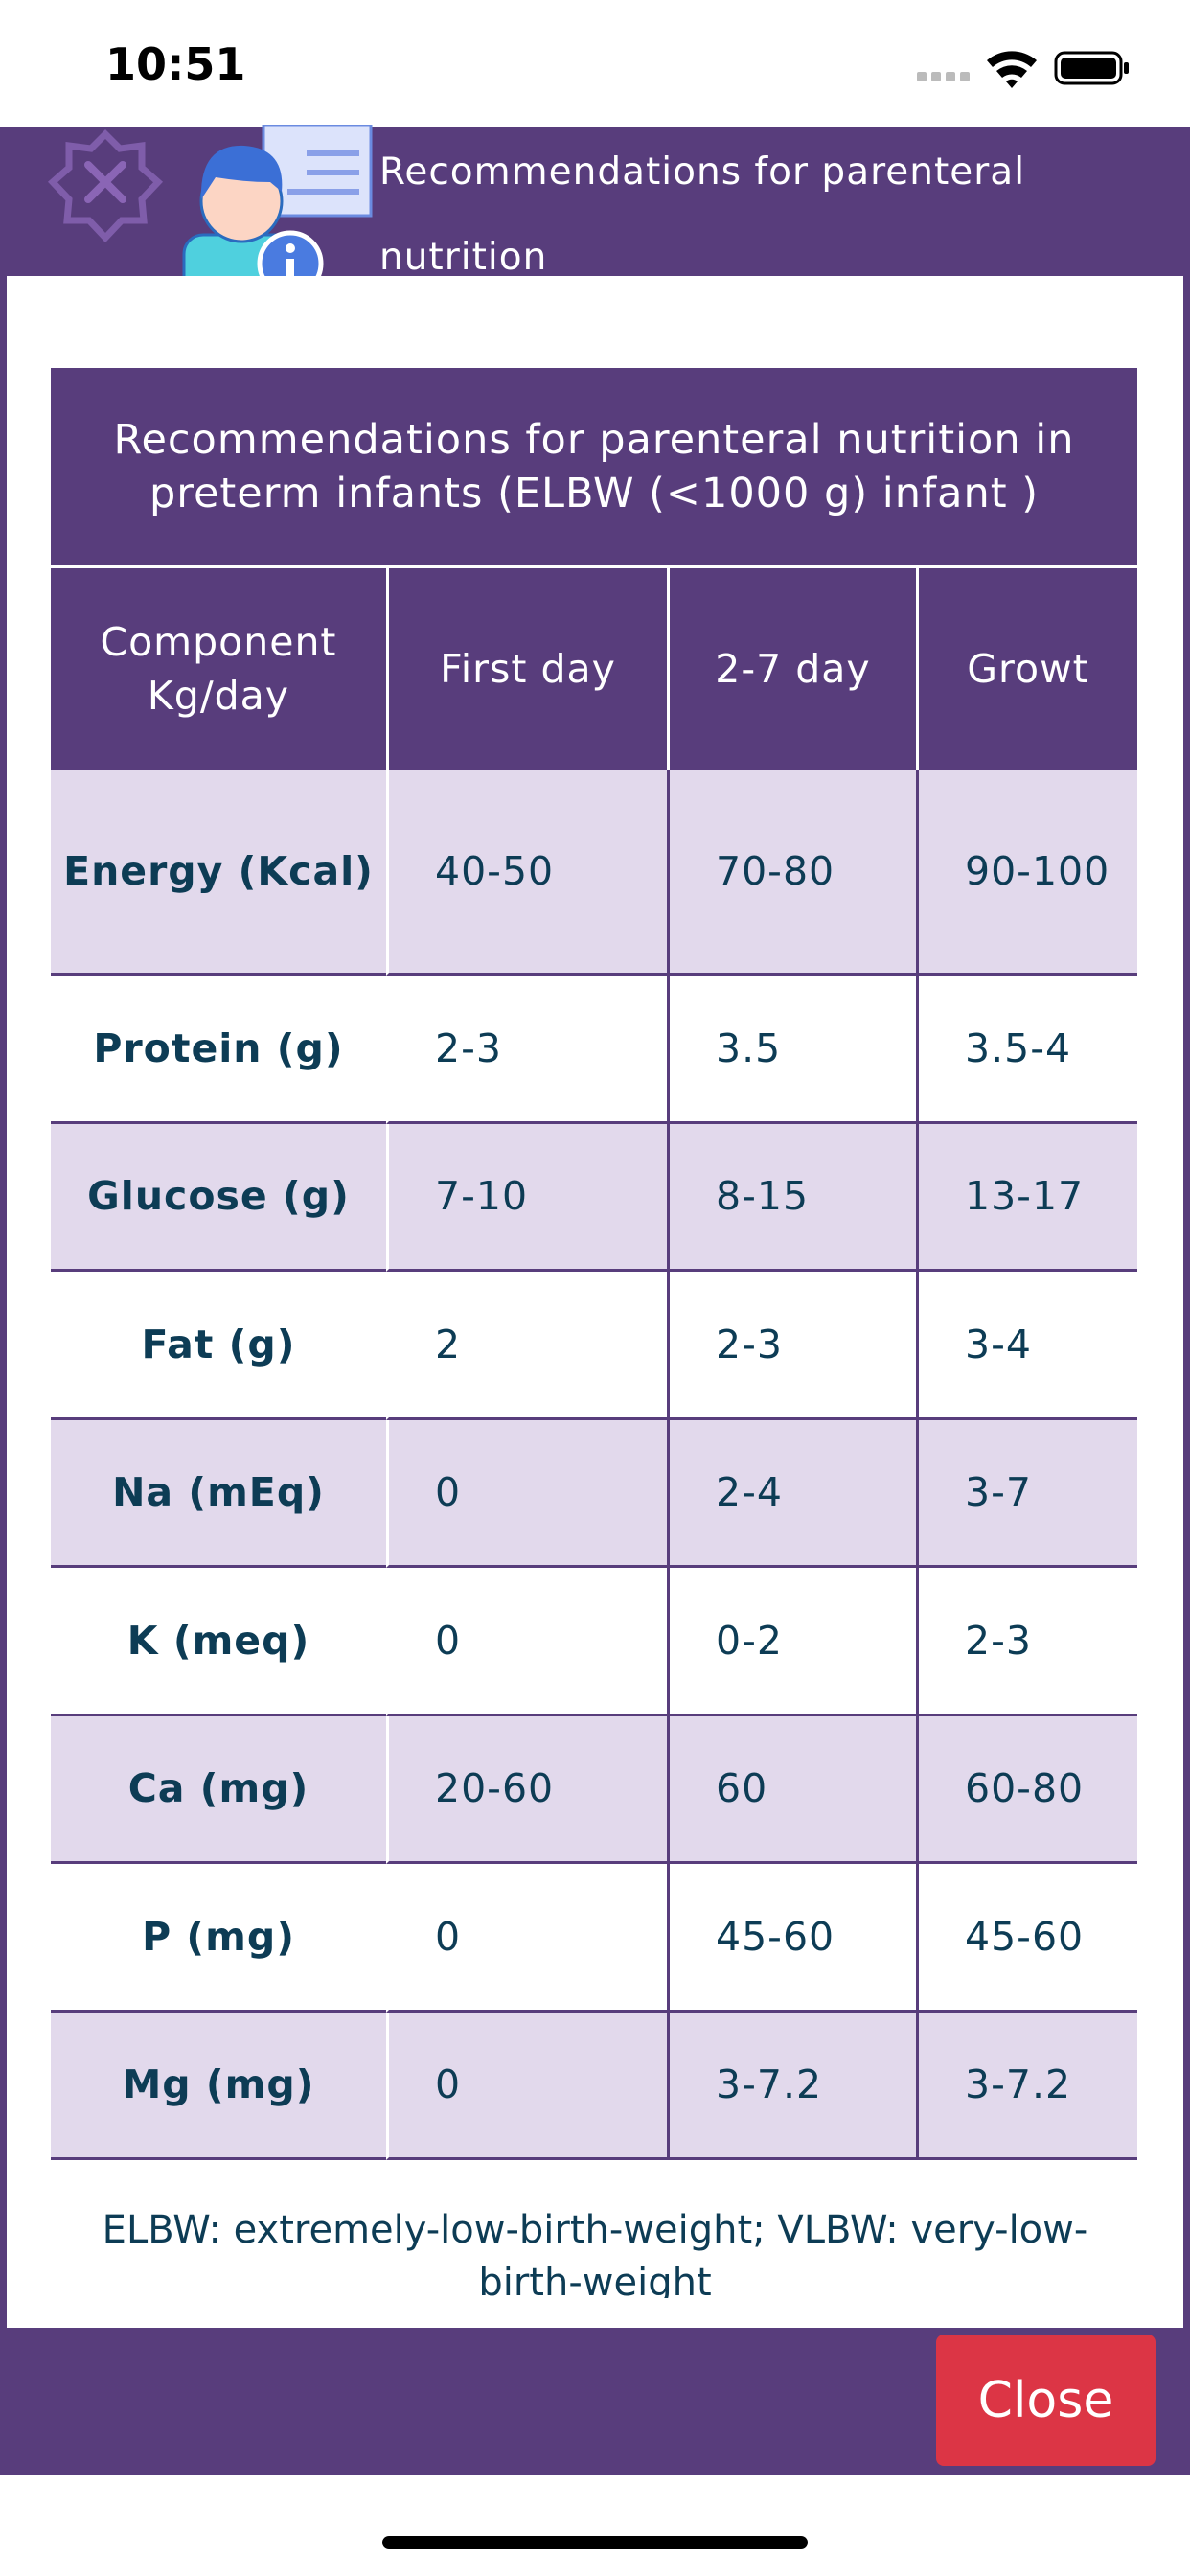  What do you see at coordinates (218, 1642) in the screenshot?
I see `row-label: K (meq)` at bounding box center [218, 1642].